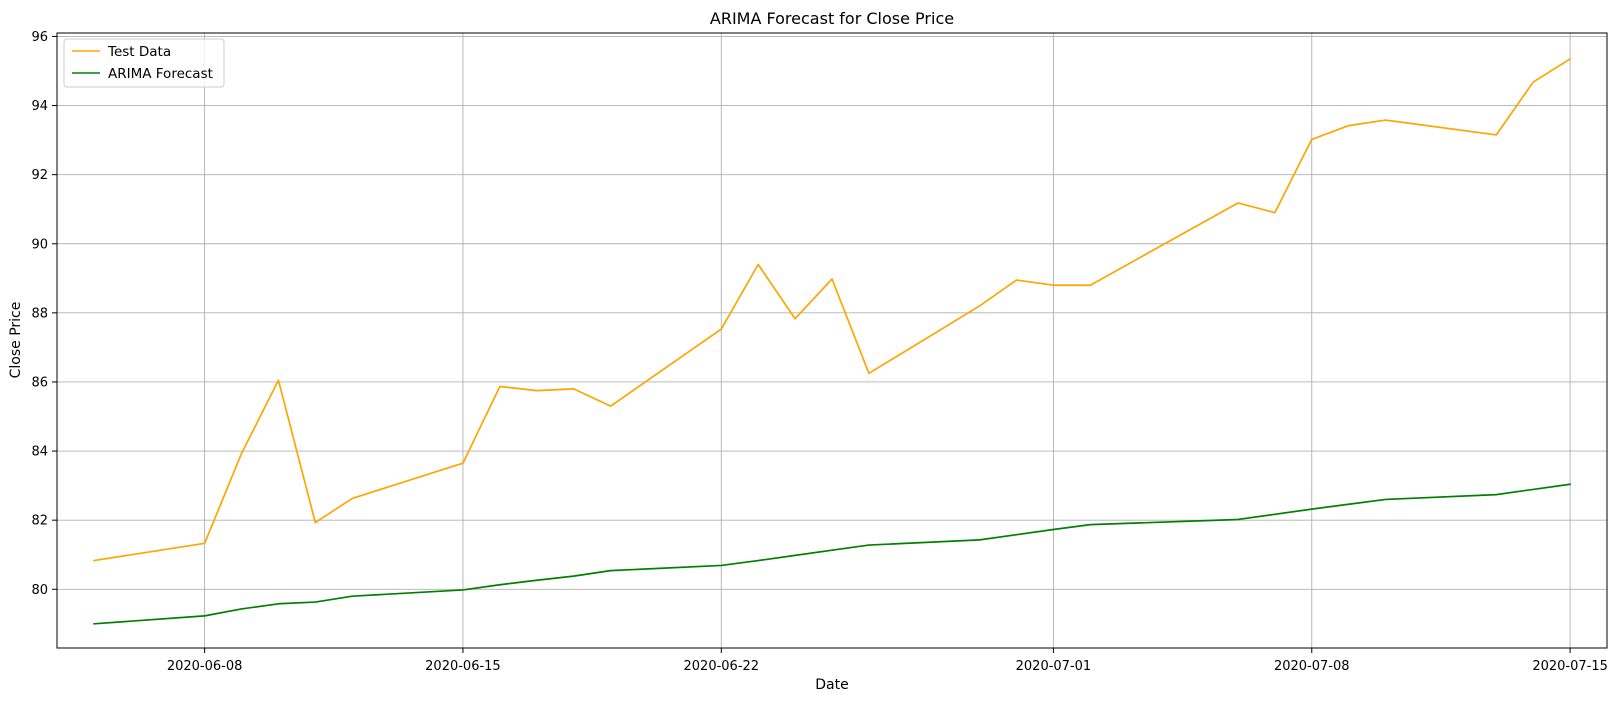 This screenshot has height=701, width=1617. What do you see at coordinates (39, 175) in the screenshot?
I see `y-tick-label: 92` at bounding box center [39, 175].